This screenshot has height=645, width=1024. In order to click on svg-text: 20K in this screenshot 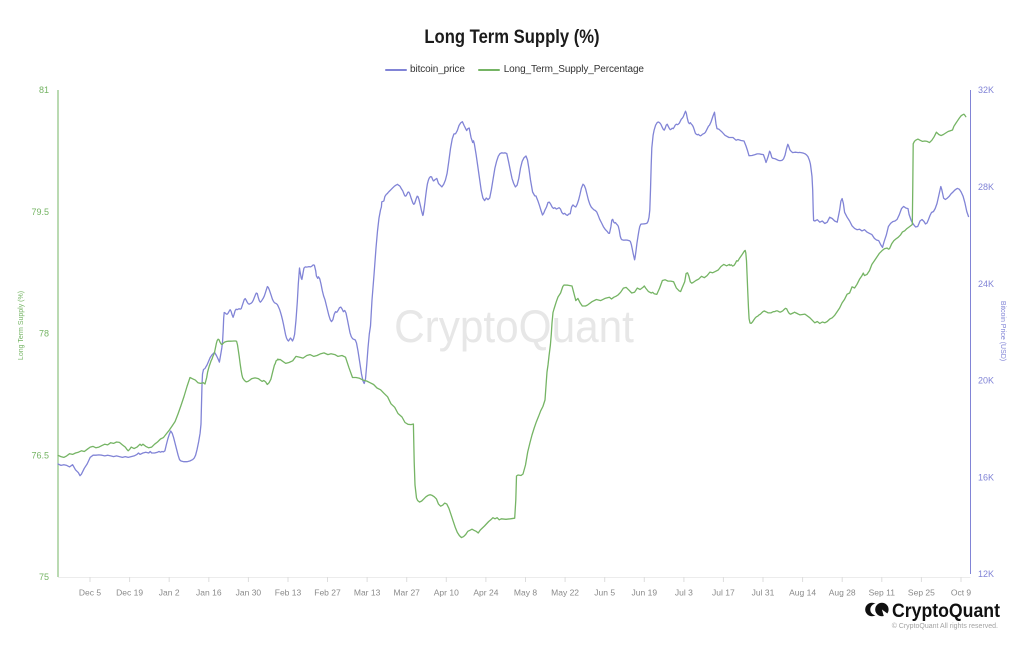, I will do `click(986, 381)`.